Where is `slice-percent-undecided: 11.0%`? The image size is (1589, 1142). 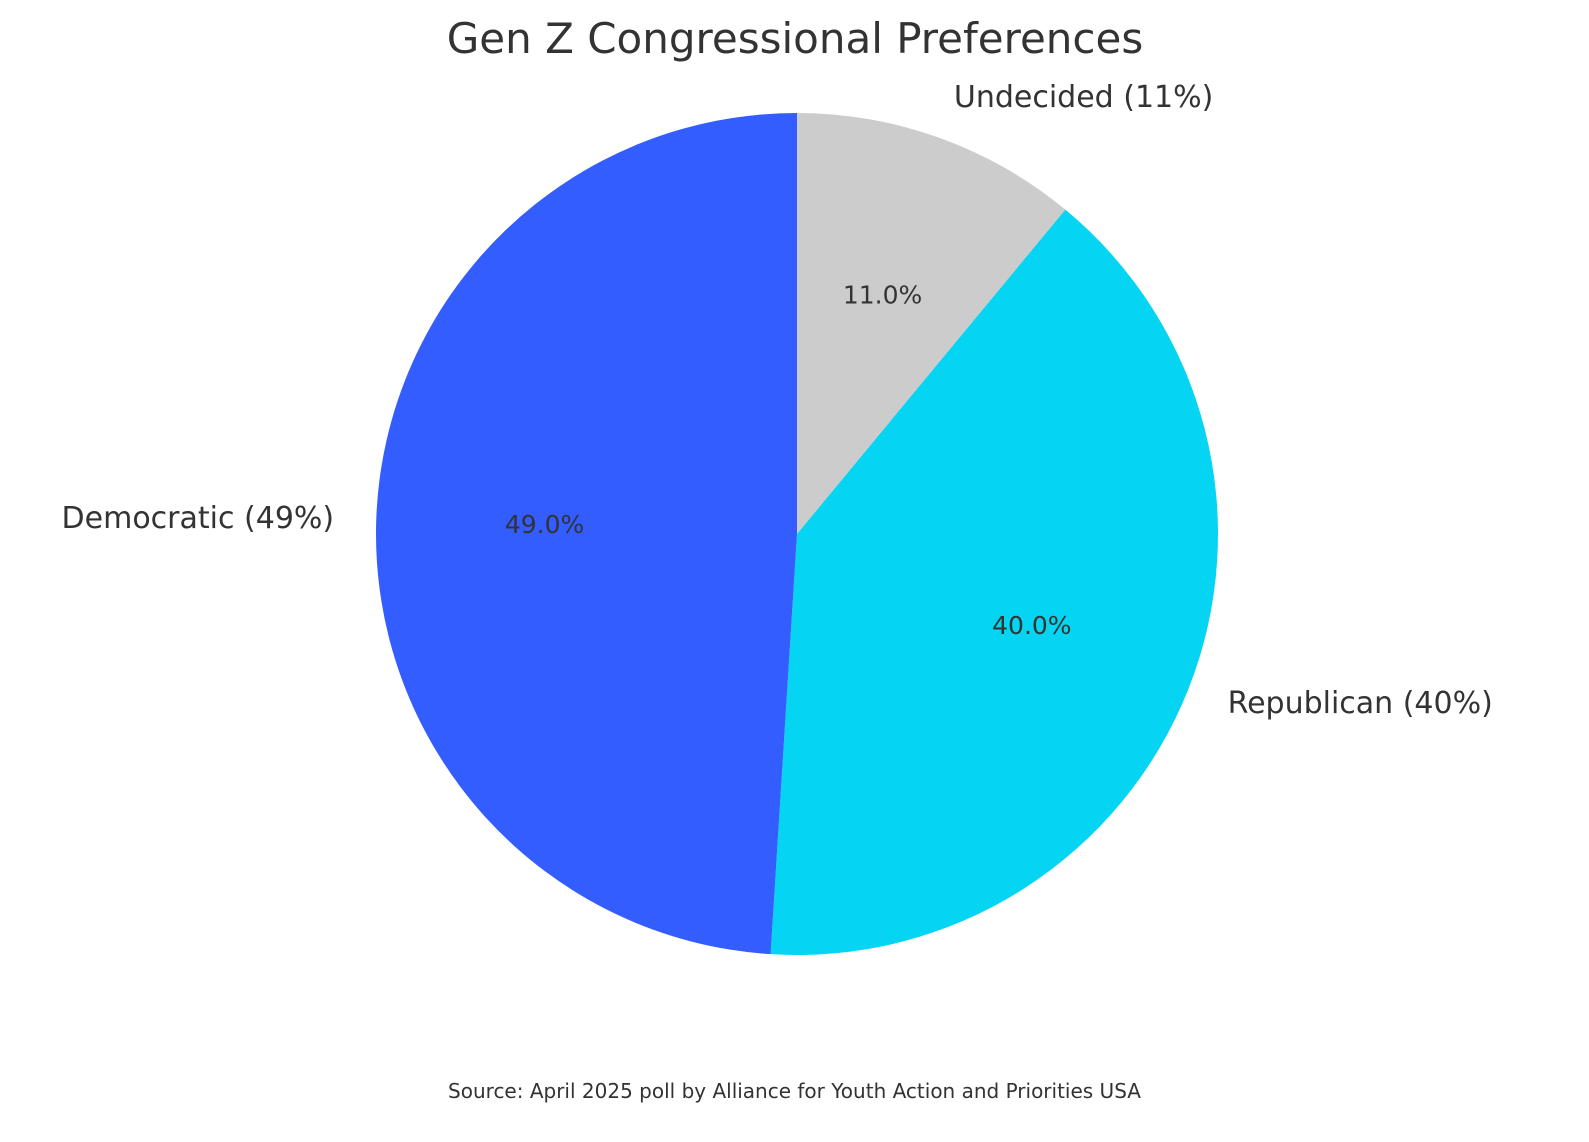
slice-percent-undecided: 11.0% is located at coordinates (882, 294).